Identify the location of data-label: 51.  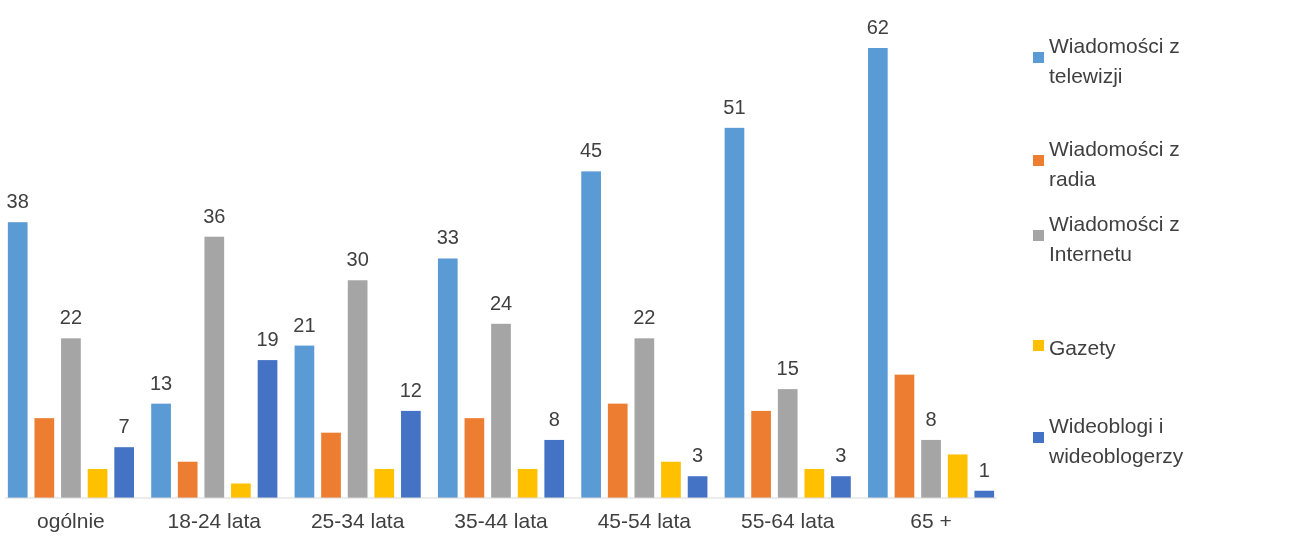
(734, 106).